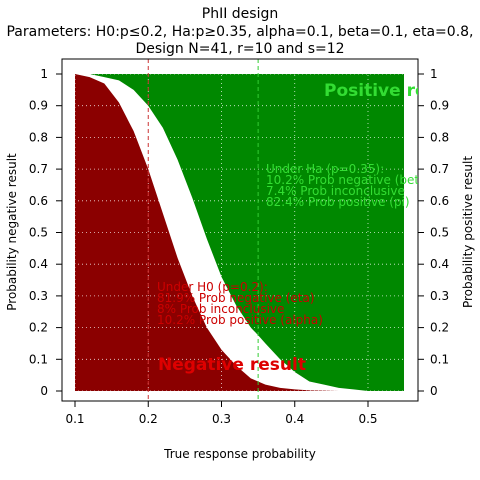  I want to click on y2-tick-label: 0.9, so click(439, 106).